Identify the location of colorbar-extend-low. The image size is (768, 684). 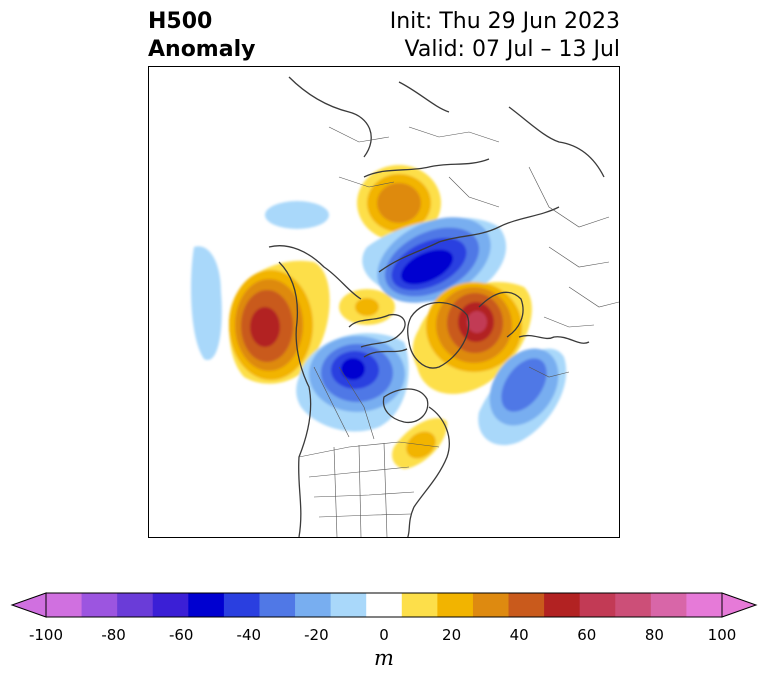
(28, 605).